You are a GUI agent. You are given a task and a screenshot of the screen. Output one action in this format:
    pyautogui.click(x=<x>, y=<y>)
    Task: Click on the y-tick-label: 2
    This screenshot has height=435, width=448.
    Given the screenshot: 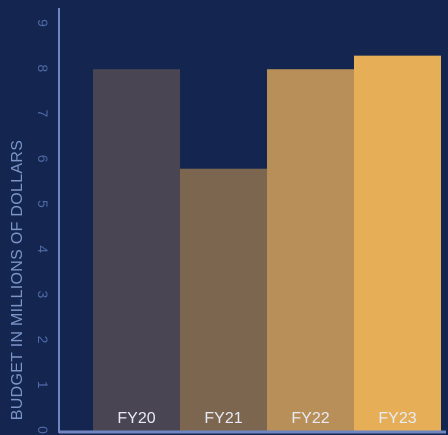 What is the action you would take?
    pyautogui.click(x=43, y=340)
    